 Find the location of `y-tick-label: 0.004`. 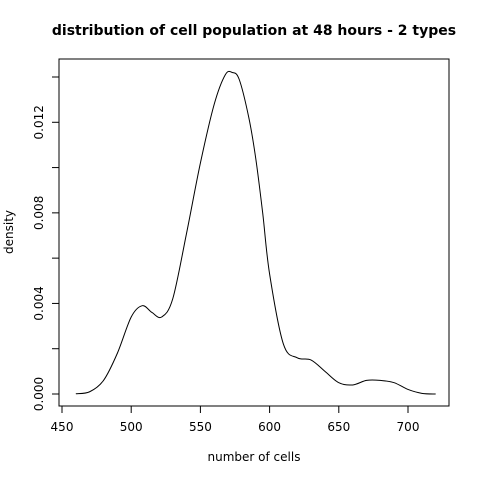

y-tick-label: 0.004 is located at coordinates (39, 303).